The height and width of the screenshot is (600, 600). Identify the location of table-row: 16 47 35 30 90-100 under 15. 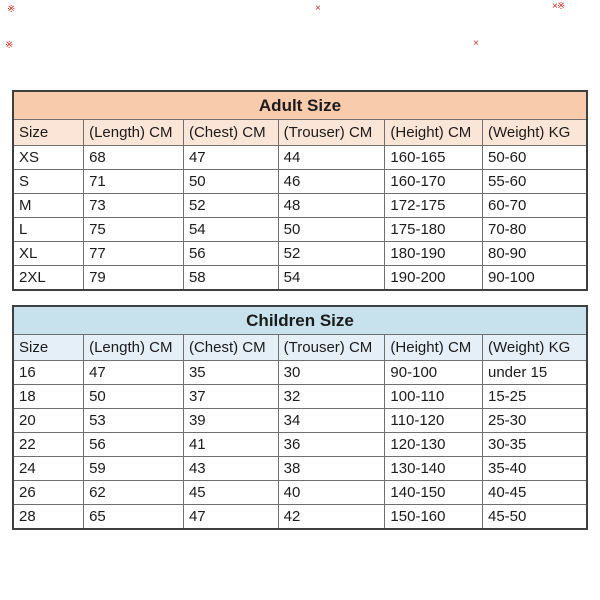
(300, 372).